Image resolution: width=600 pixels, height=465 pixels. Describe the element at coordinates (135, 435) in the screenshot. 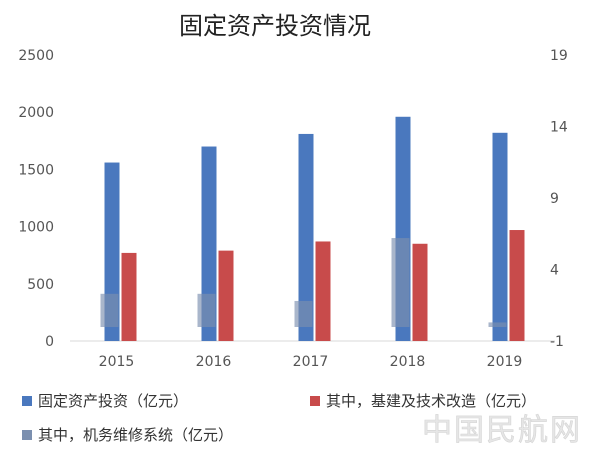

I see `legend-label: 其中，机务维修系统（亿元）` at that location.